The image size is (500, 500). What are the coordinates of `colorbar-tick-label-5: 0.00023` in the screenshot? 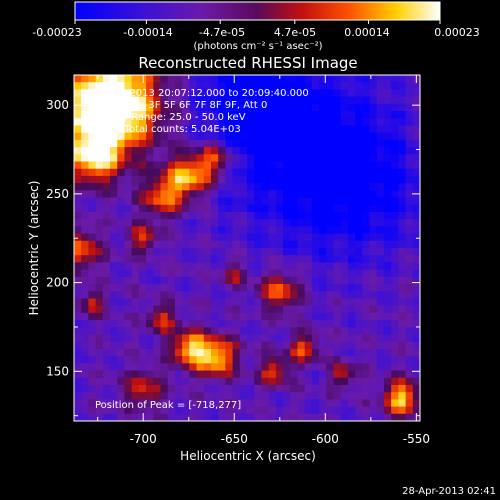 It's located at (457, 32).